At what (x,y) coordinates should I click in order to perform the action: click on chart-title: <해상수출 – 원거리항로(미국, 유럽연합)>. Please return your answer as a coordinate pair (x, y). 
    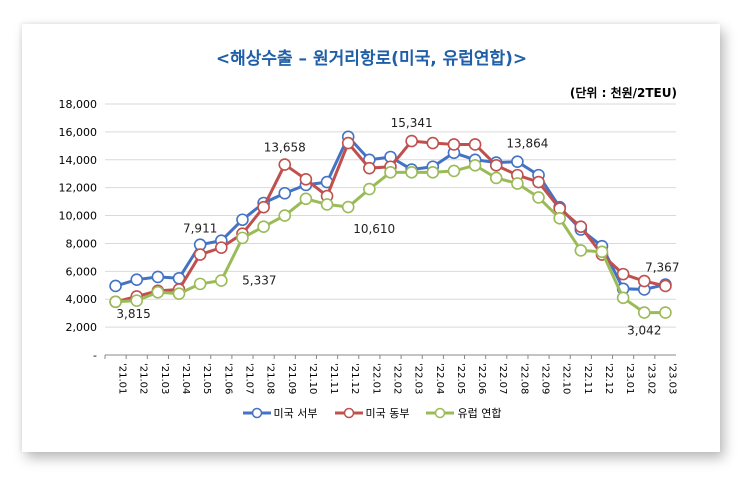
    Looking at the image, I should click on (371, 59).